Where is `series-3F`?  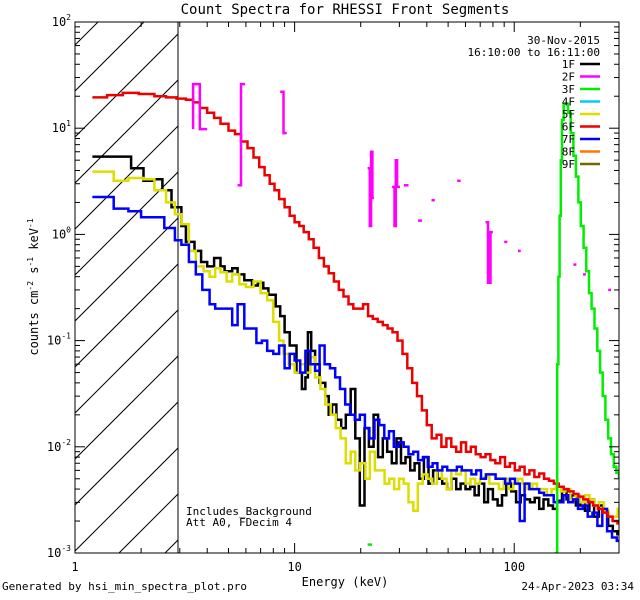
series-3F is located at coordinates (586, 327).